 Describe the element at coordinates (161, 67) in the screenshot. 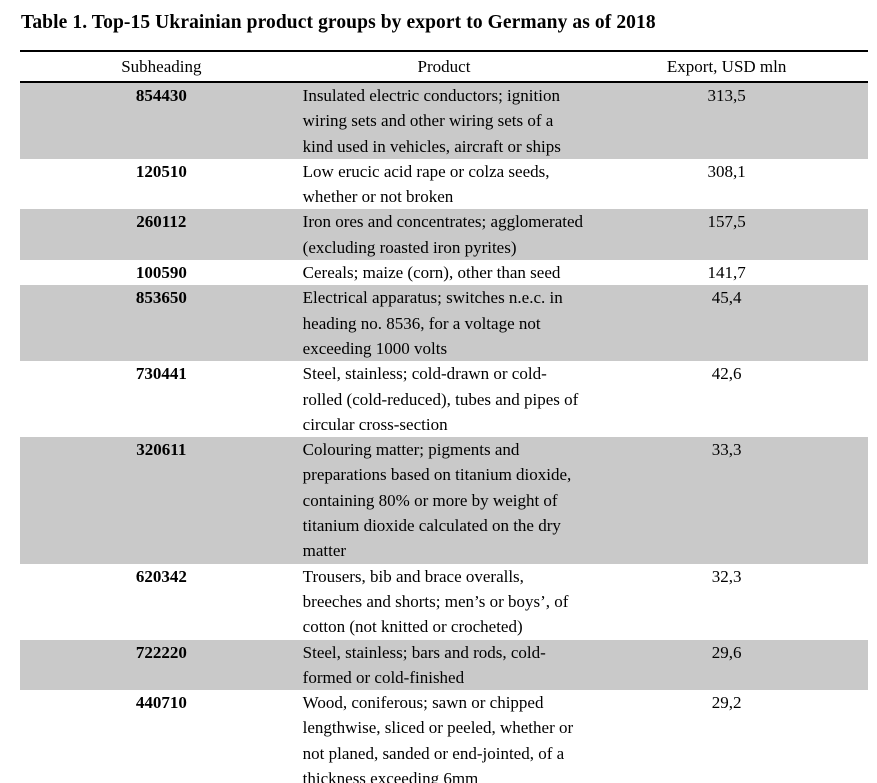

I see `column-header-subheading: Subheading` at that location.